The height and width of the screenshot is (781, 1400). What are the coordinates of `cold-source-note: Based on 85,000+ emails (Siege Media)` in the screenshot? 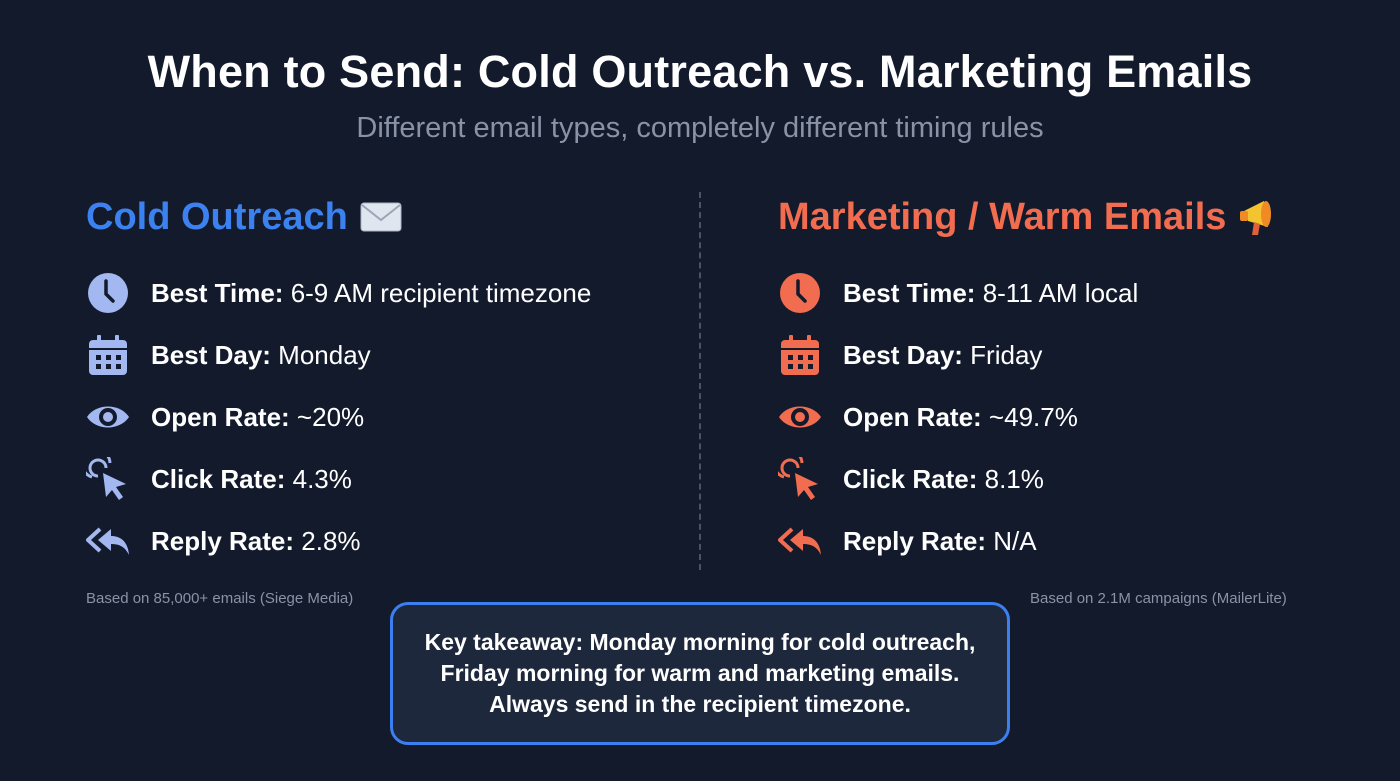 It's located at (220, 598).